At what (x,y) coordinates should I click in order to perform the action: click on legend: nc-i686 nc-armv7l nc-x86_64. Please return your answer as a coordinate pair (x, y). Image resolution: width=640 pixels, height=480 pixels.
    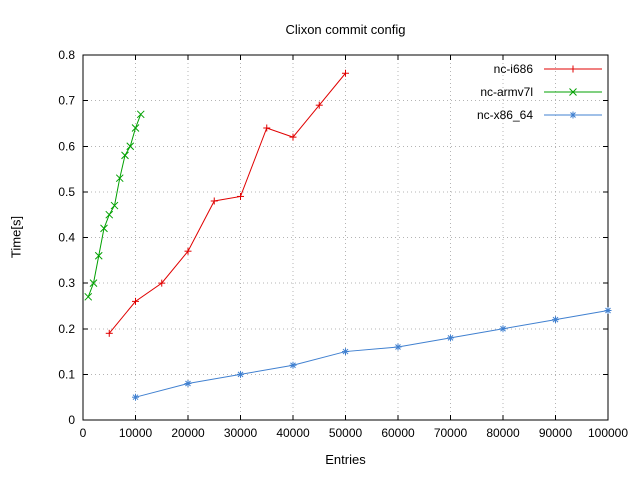
    Looking at the image, I should click on (540, 91).